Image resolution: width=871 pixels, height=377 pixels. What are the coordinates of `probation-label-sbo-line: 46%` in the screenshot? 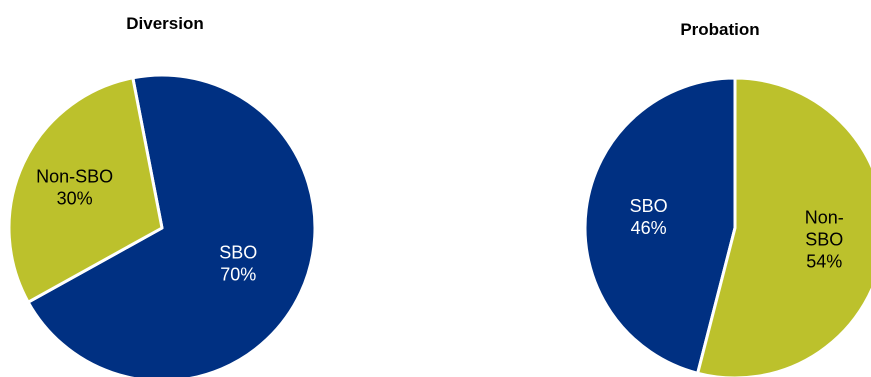 It's located at (649, 228).